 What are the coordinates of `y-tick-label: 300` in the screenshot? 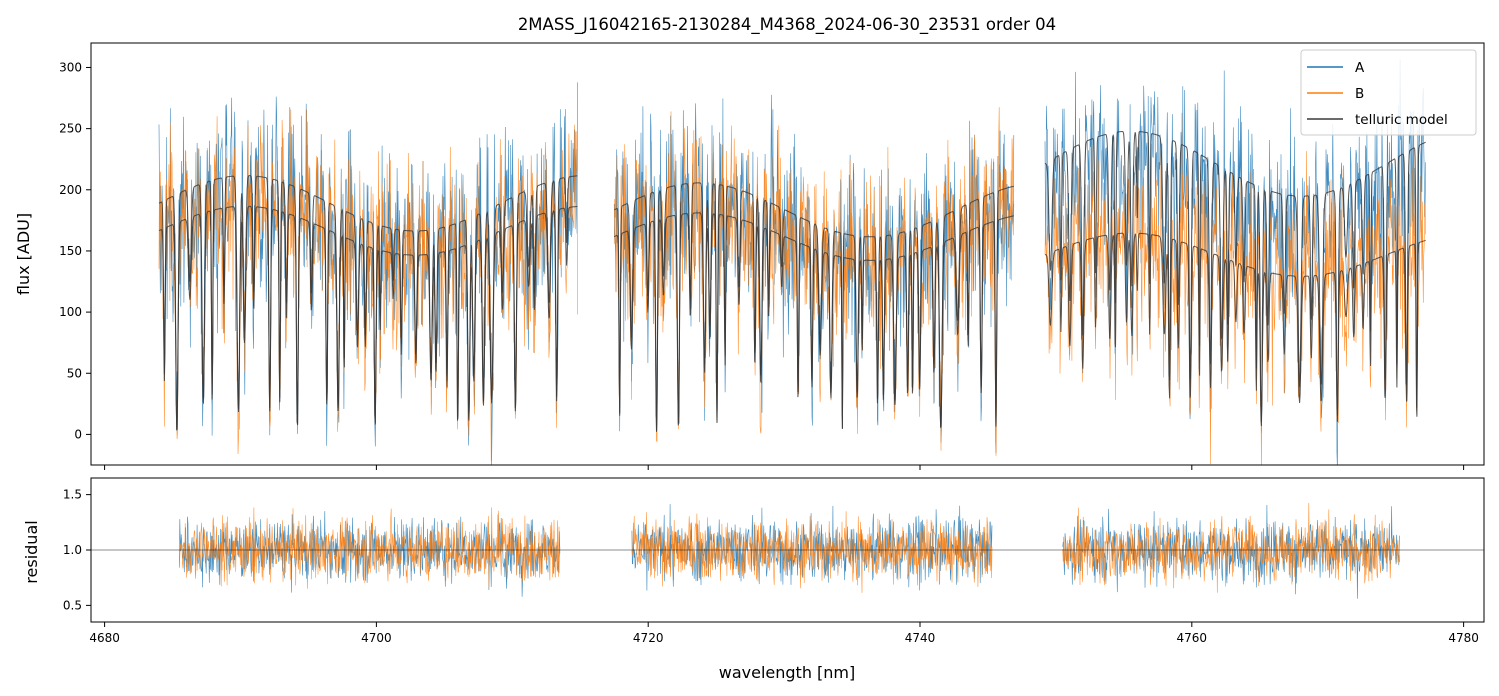 It's located at (70, 67).